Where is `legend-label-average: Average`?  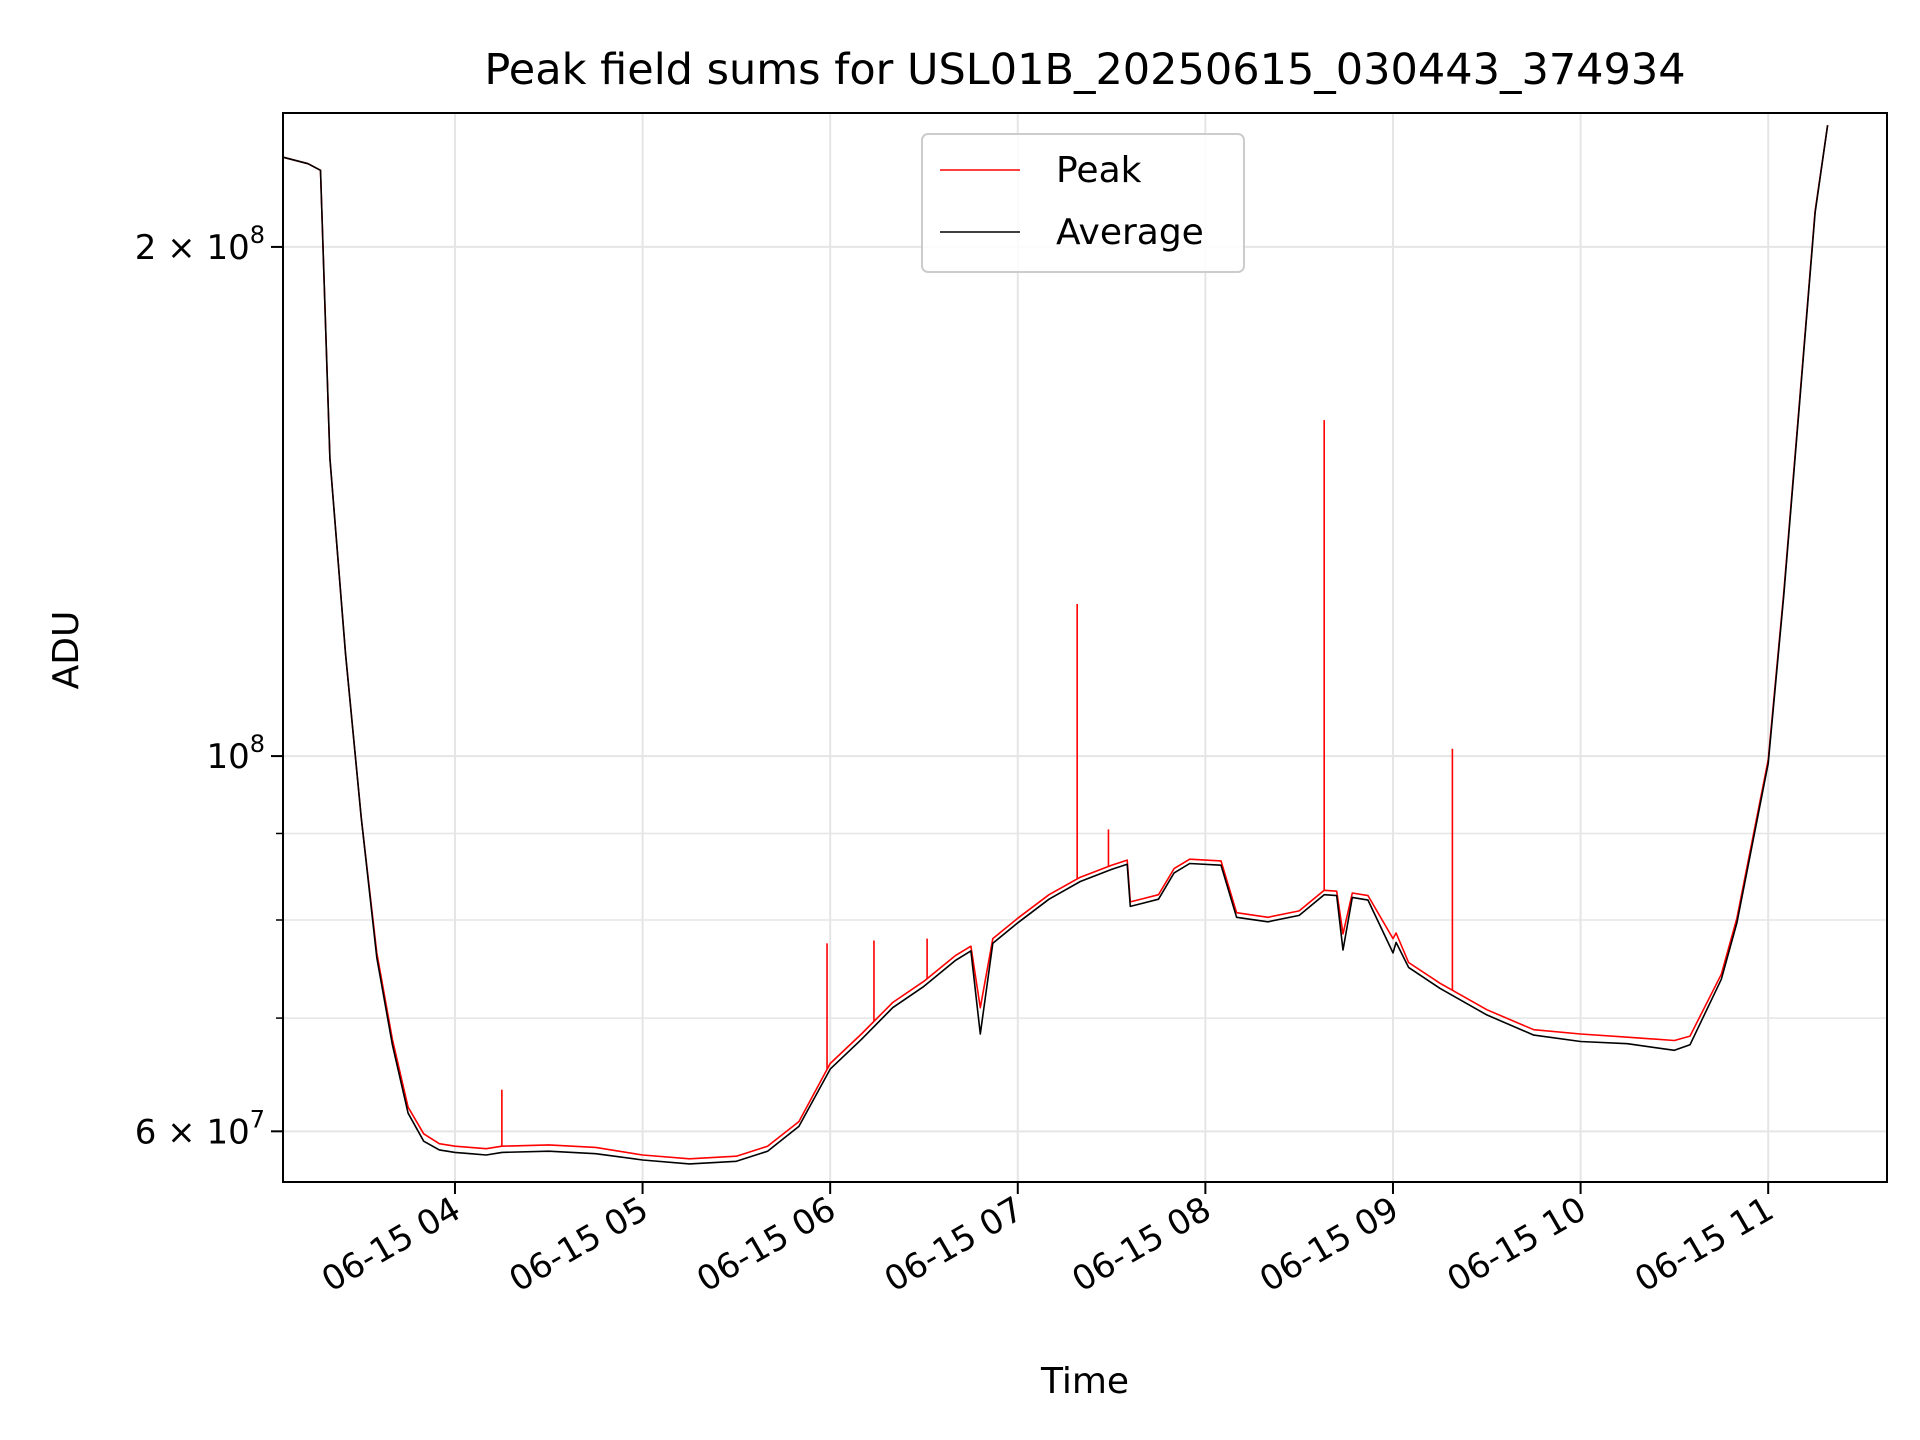
legend-label-average: Average is located at coordinates (1130, 232).